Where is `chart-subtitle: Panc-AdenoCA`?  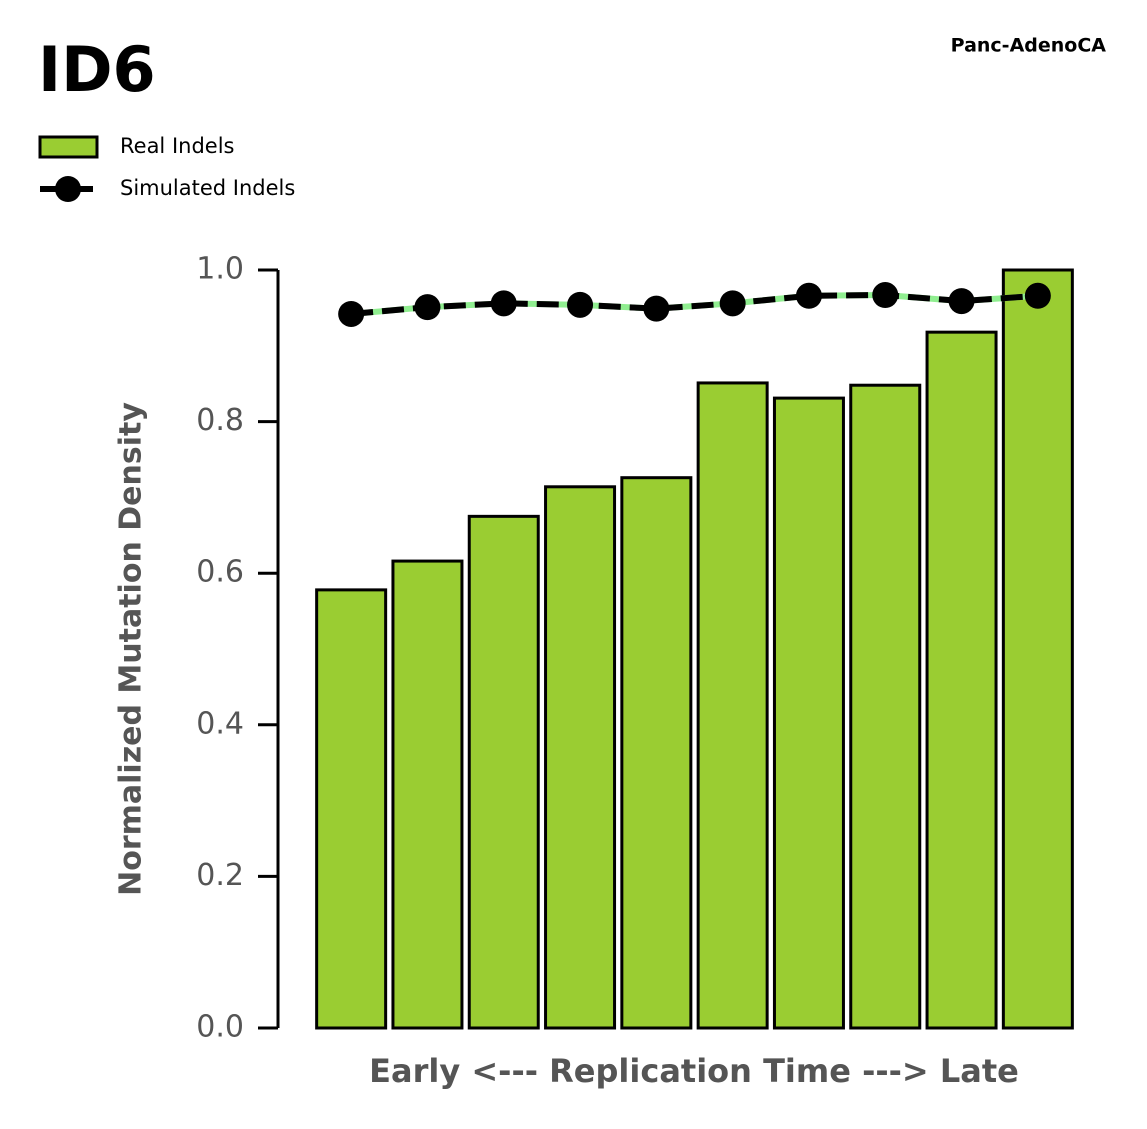
chart-subtitle: Panc-AdenoCA is located at coordinates (1029, 46).